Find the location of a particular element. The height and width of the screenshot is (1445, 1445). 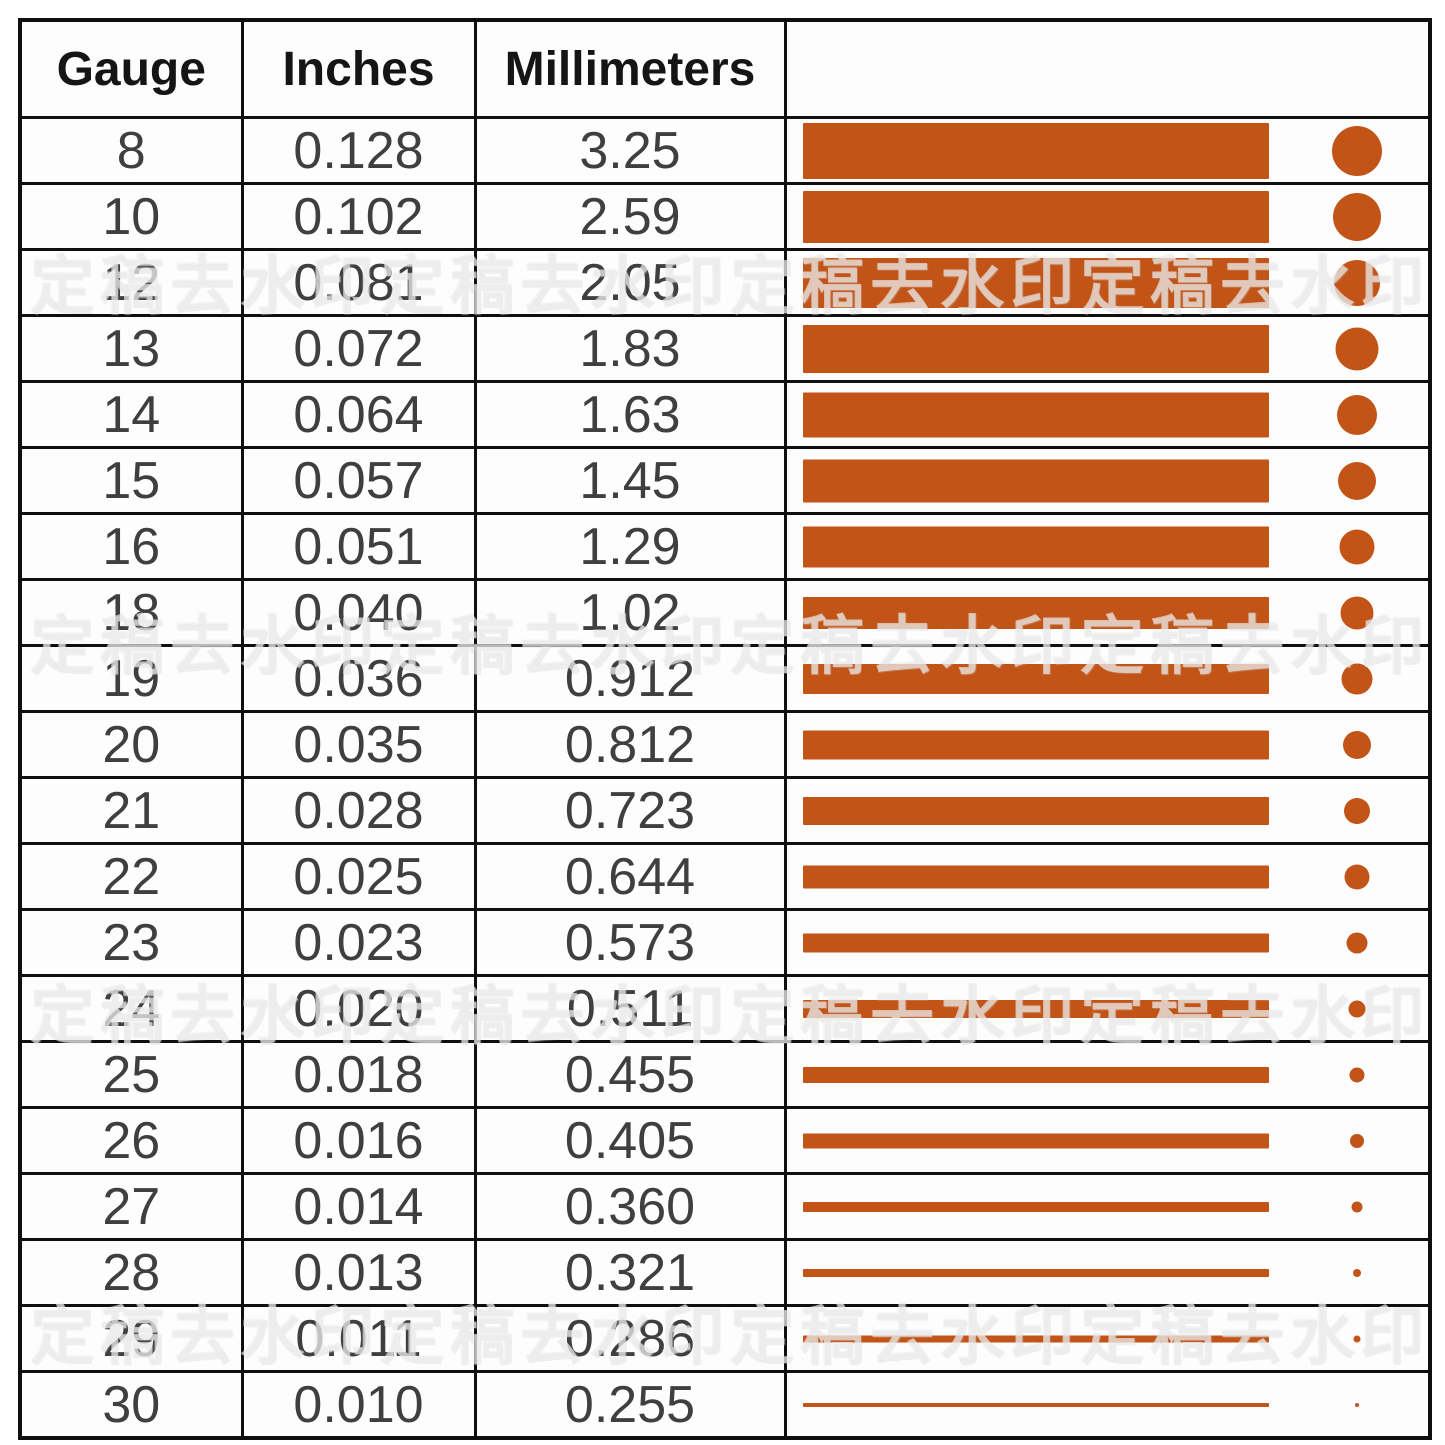

table-row: 25 0.018 0.455 is located at coordinates (725, 1074).